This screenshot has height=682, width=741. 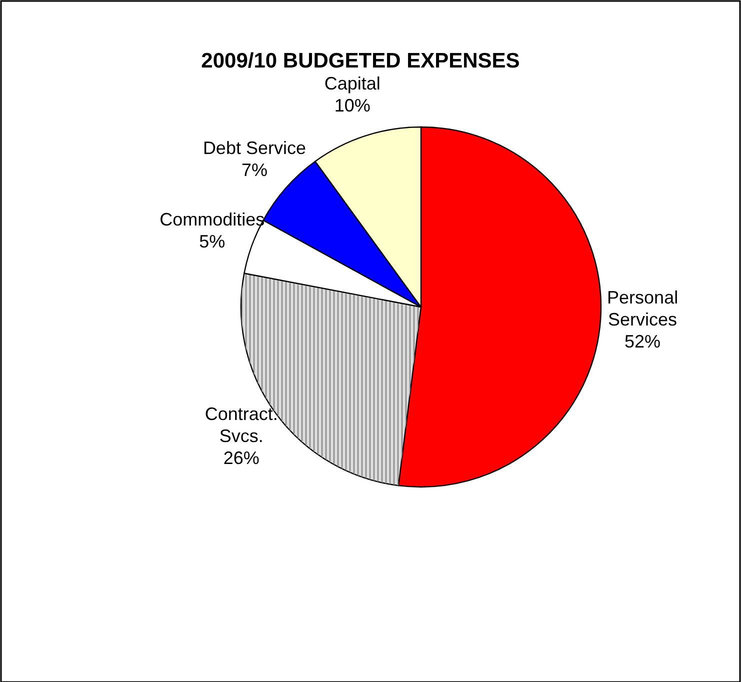 I want to click on chart-title: 2009/10 BUDGETED EXPENSES, so click(x=360, y=61).